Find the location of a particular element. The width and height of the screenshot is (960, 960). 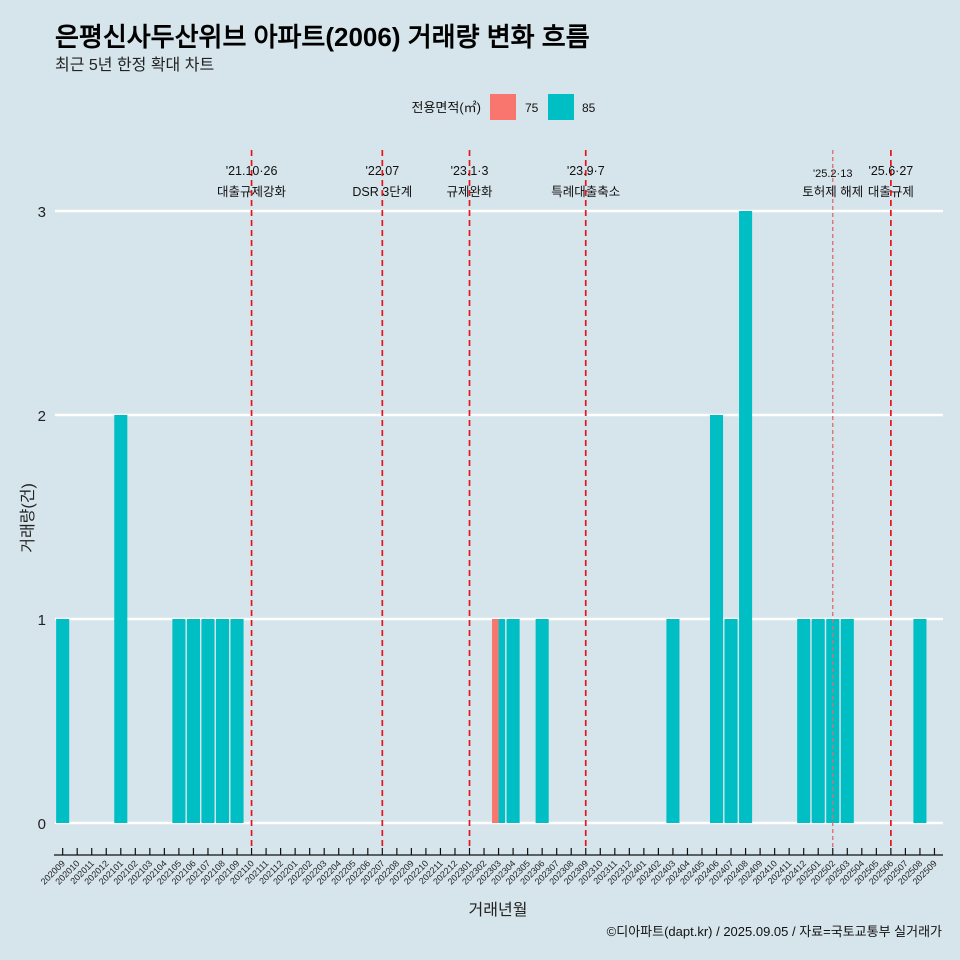

chart-subtitle: 최근 5년 한정 확대 차트 is located at coordinates (134, 65).